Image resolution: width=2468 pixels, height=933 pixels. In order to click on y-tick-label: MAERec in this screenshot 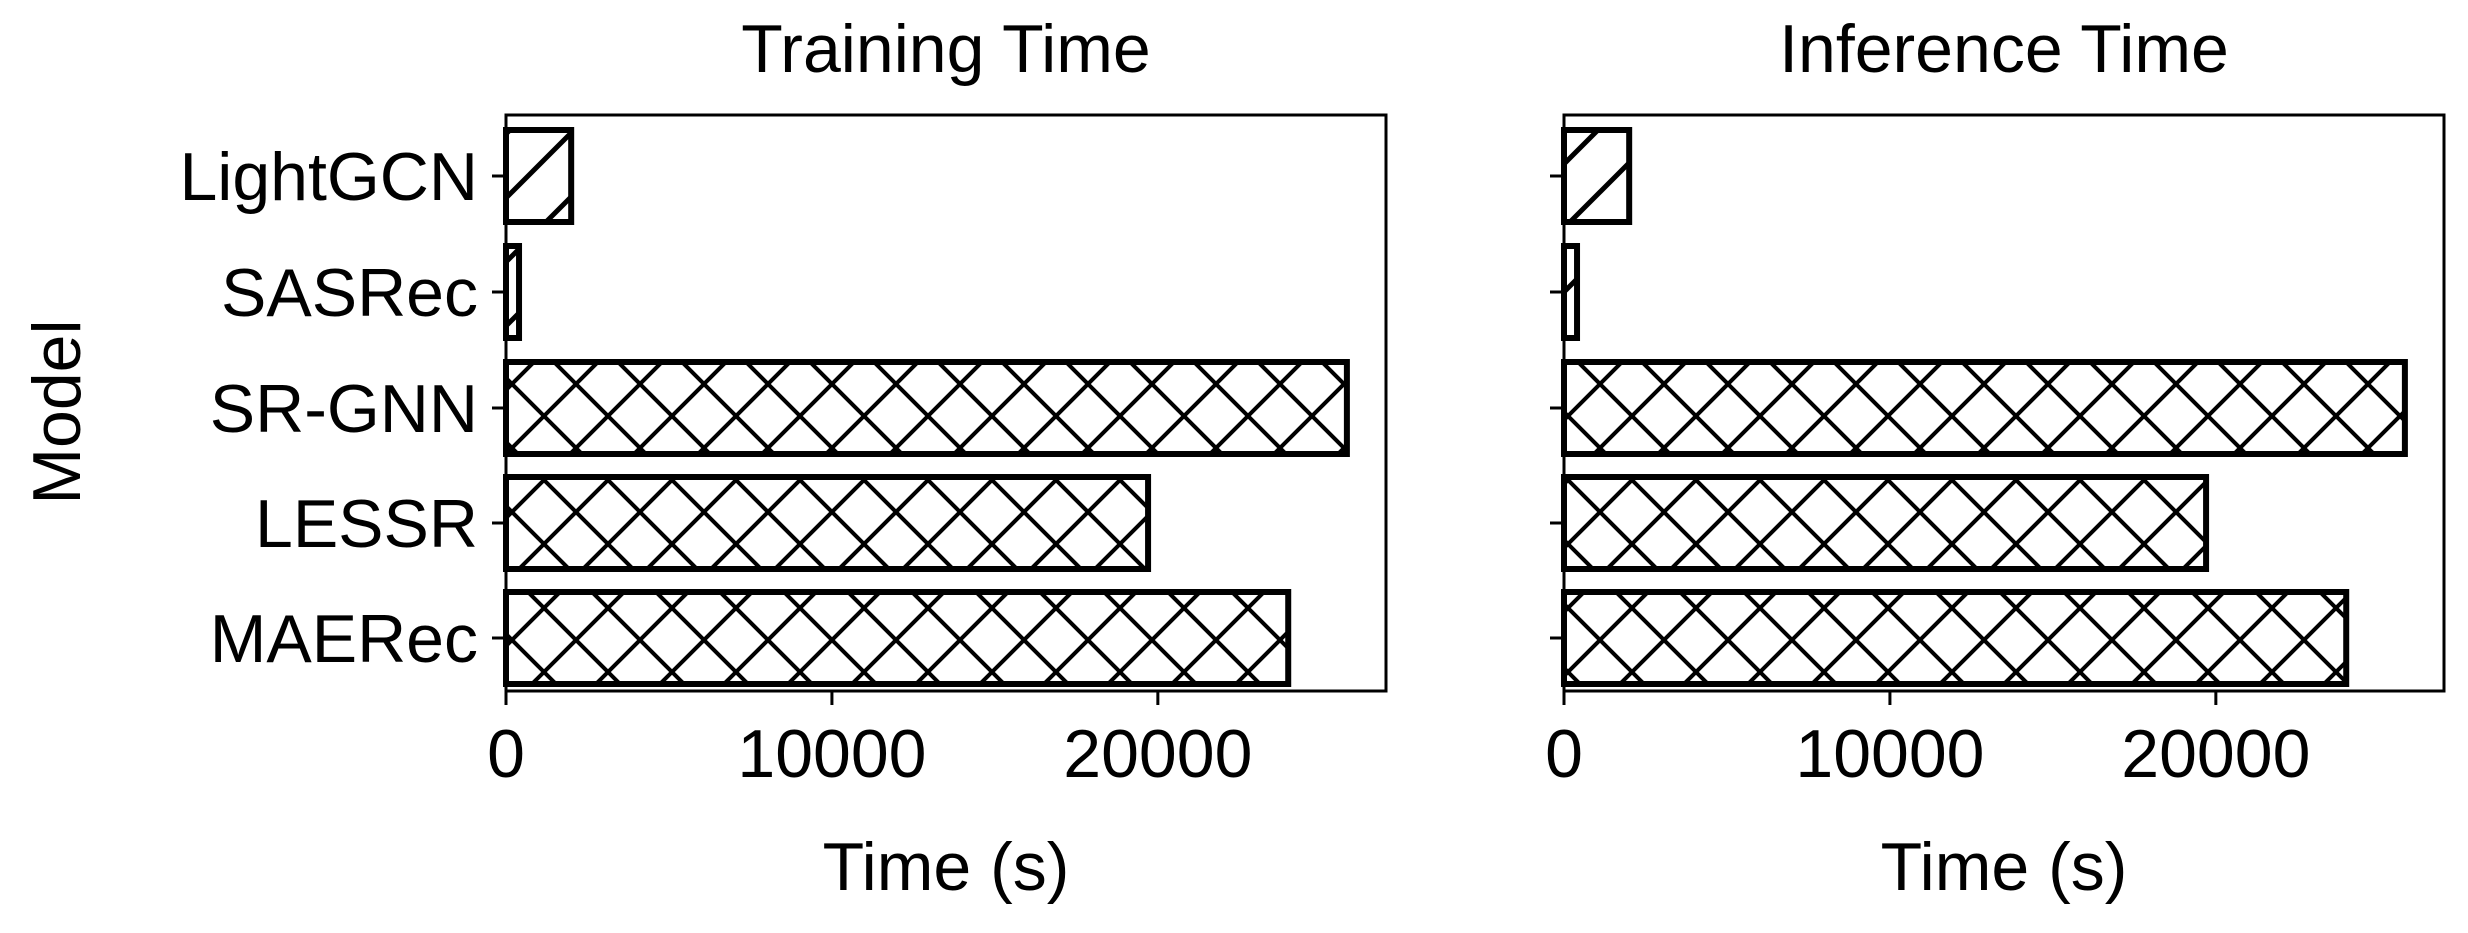, I will do `click(344, 639)`.